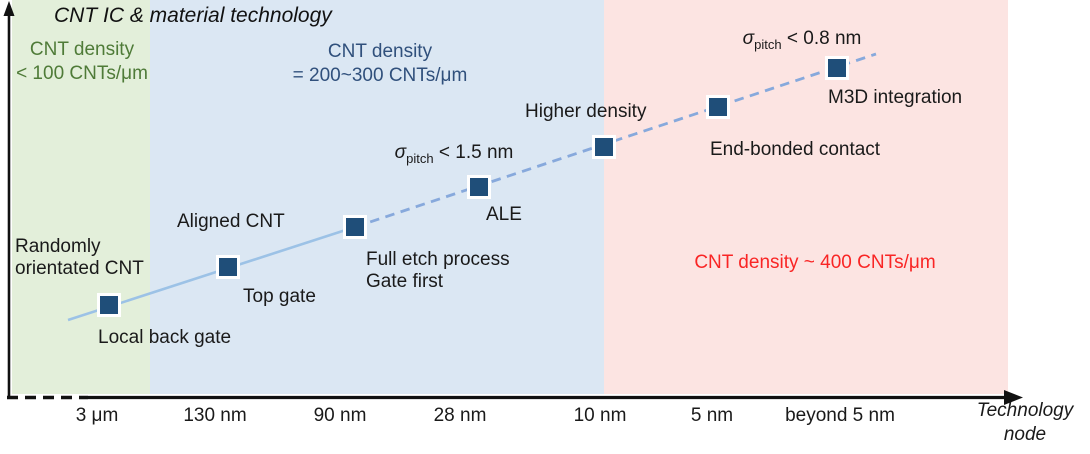  Describe the element at coordinates (479, 187) in the screenshot. I see `milestone-marker-ale` at that location.